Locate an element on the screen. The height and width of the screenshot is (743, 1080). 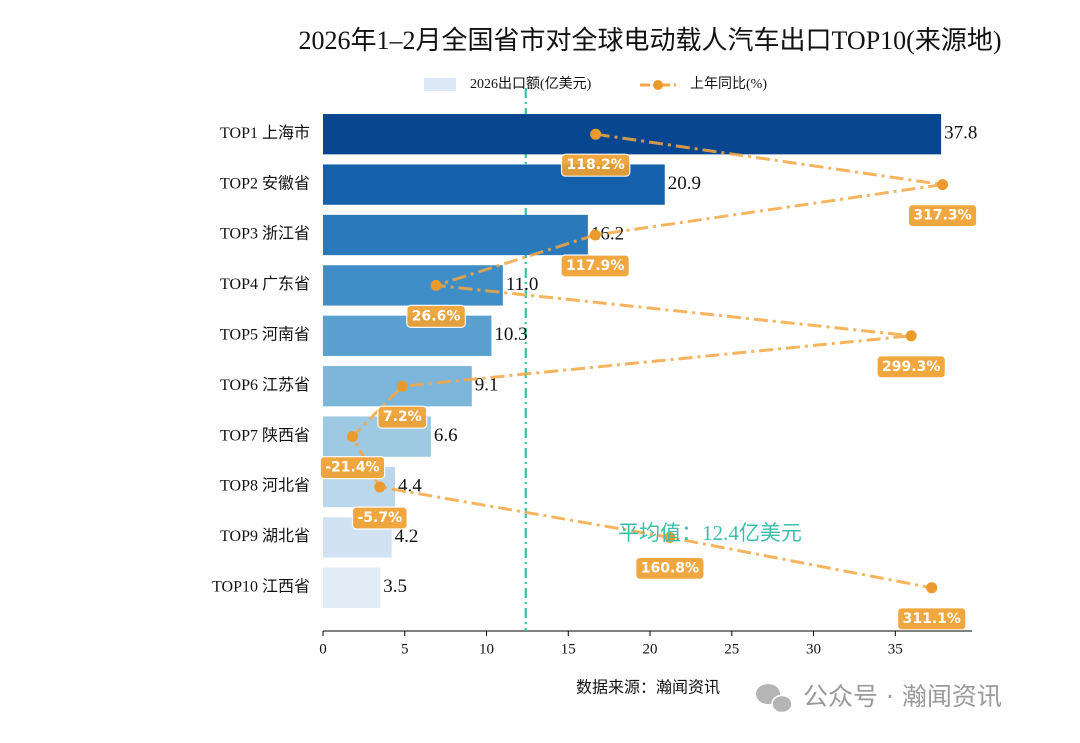
legend-label: 2026出口额(亿美元) is located at coordinates (531, 84).